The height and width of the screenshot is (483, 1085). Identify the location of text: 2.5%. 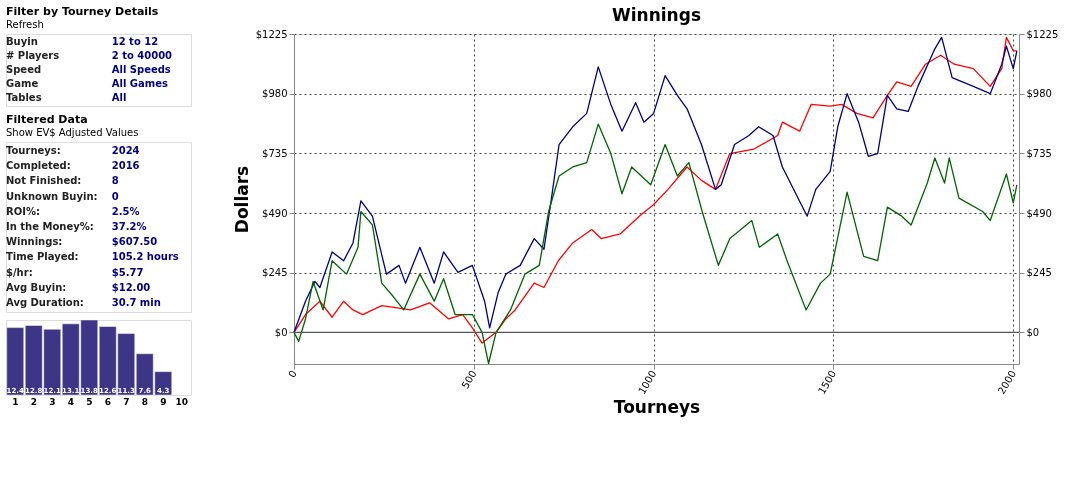
(125, 211).